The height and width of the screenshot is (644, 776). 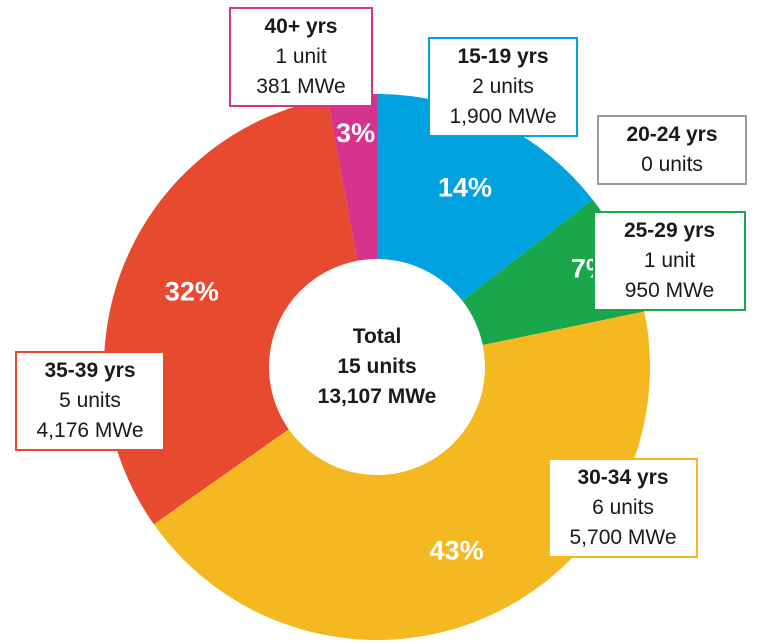 What do you see at coordinates (465, 187) in the screenshot?
I see `percent-label: 14%` at bounding box center [465, 187].